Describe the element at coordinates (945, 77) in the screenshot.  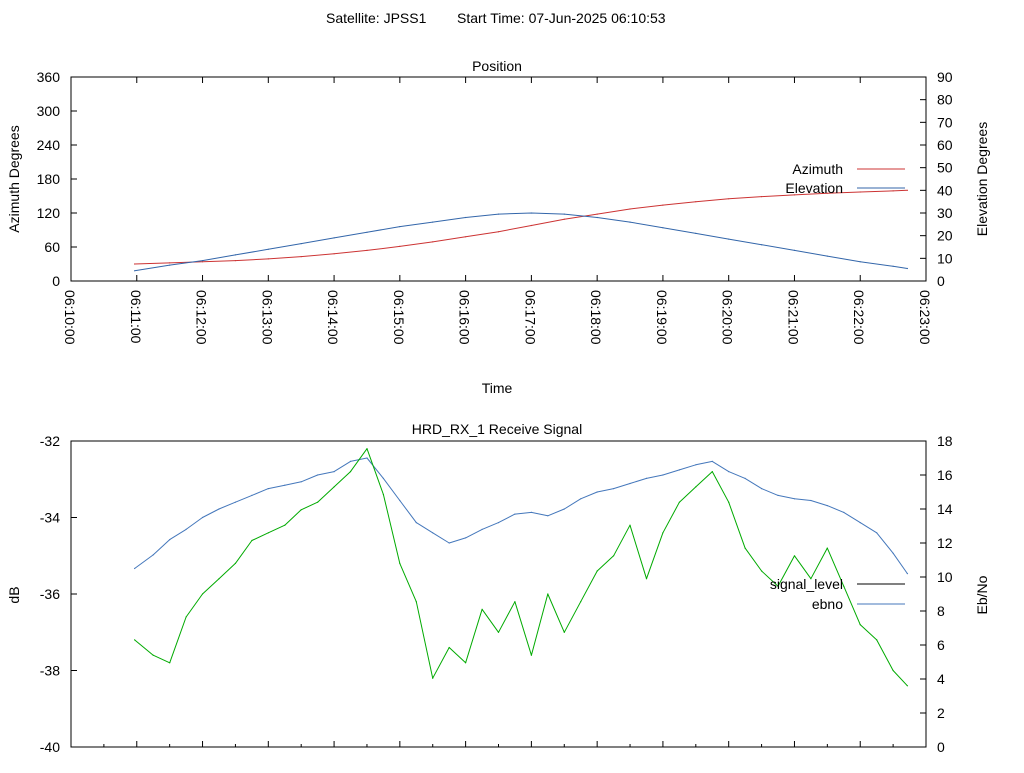
I see `right-y-tick-label: 90` at that location.